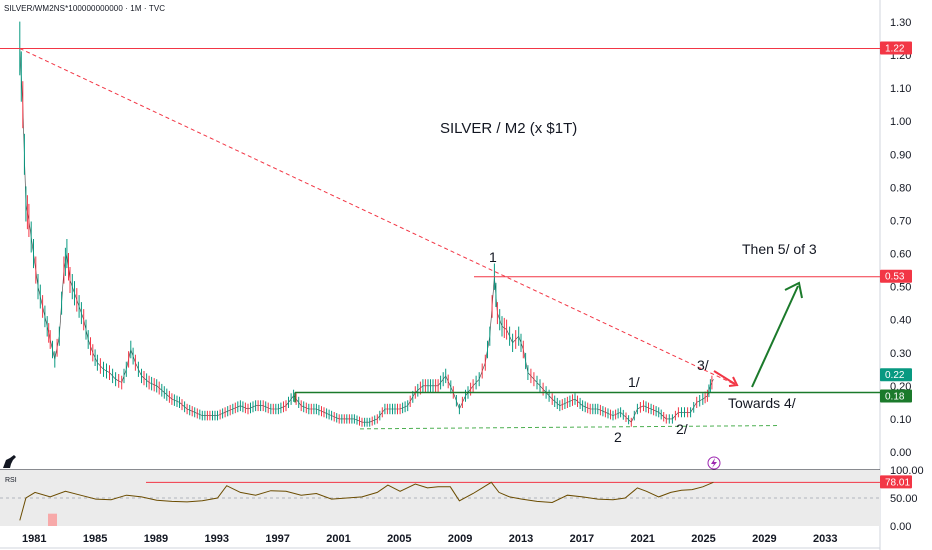 The image size is (932, 550). What do you see at coordinates (95, 539) in the screenshot?
I see `x-tick-label: 1985` at bounding box center [95, 539].